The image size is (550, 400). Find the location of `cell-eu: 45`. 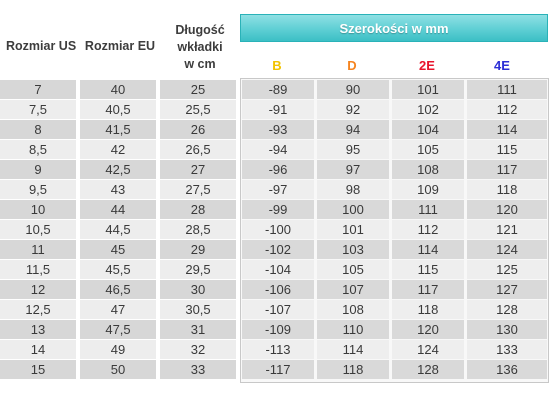

cell-eu: 45 is located at coordinates (118, 249).